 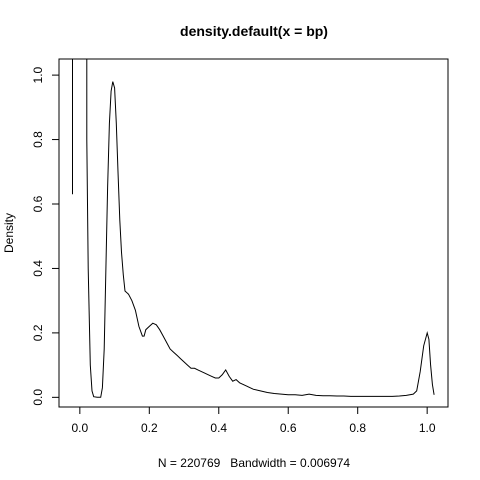 I want to click on x-tick-label: 1.0, so click(x=427, y=428).